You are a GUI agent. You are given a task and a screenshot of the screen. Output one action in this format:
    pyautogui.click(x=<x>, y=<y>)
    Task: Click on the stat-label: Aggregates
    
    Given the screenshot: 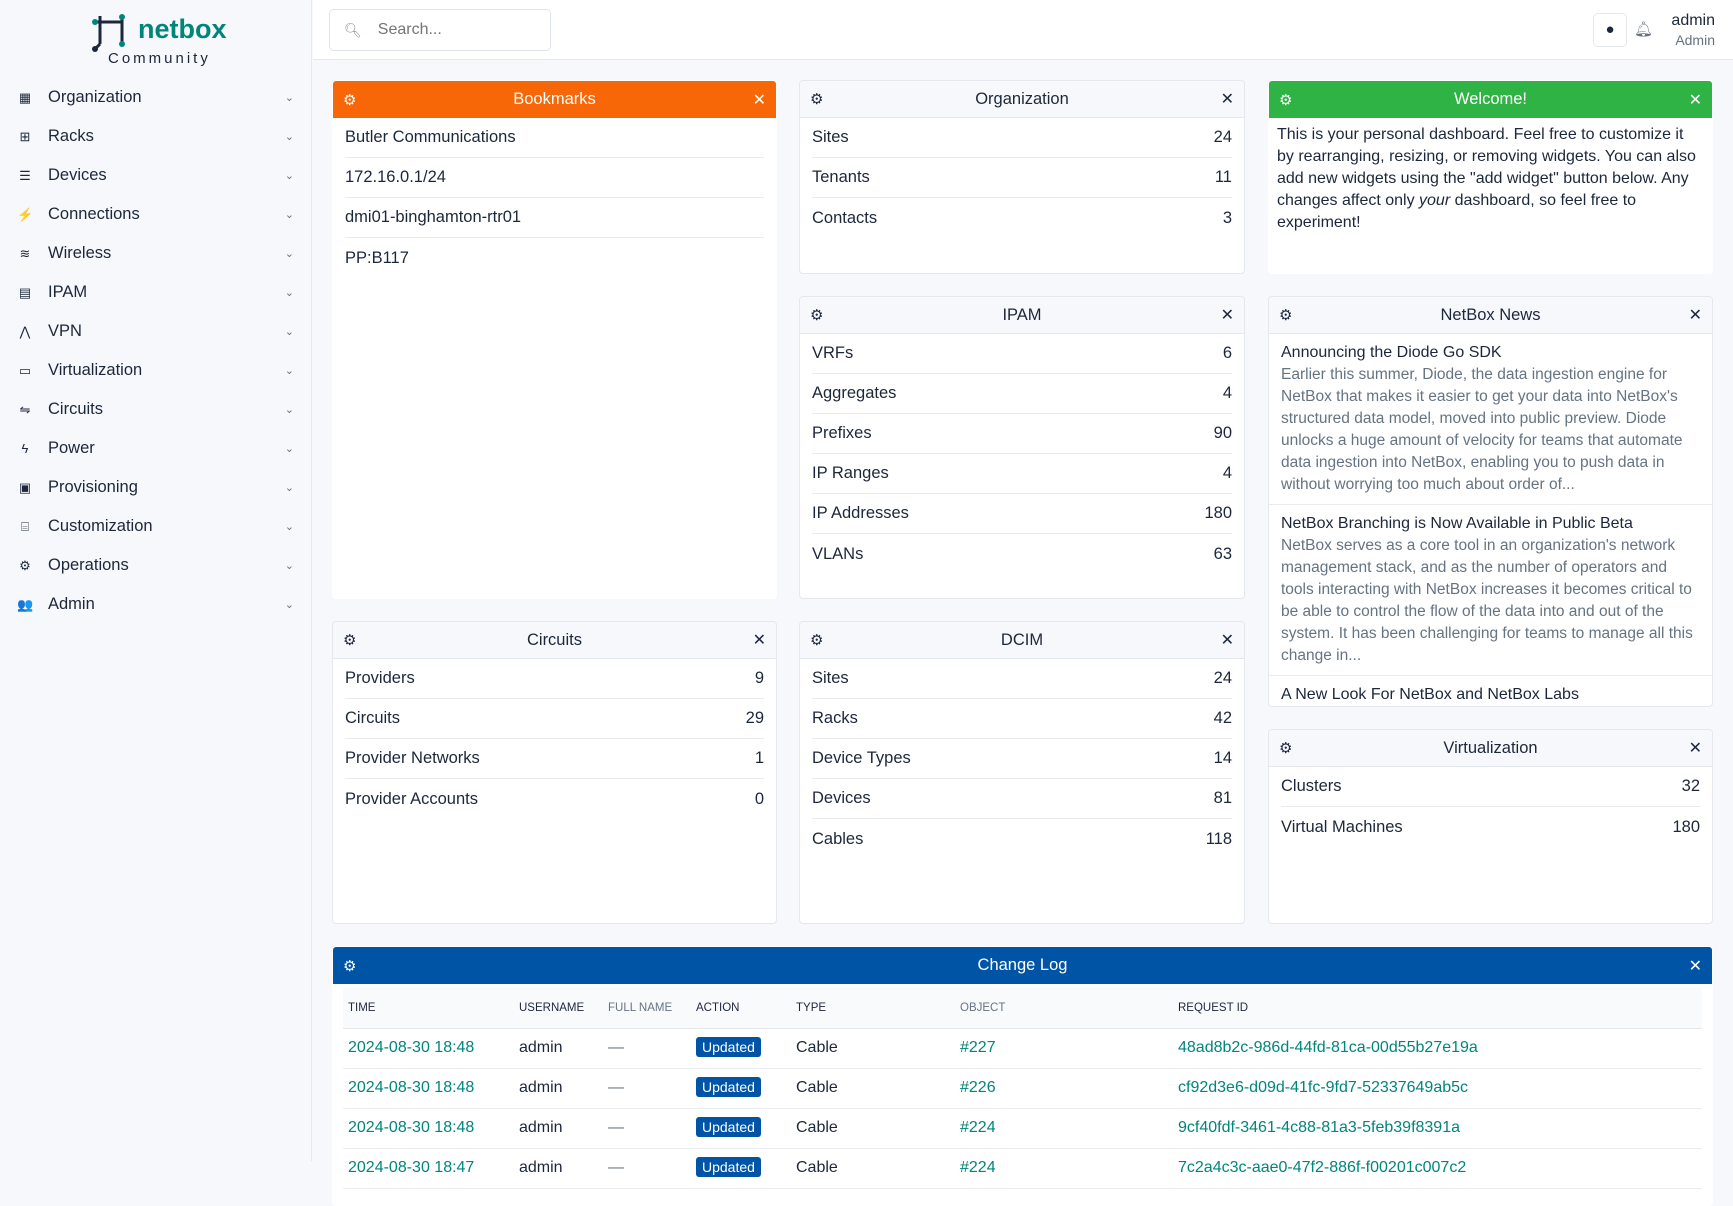 What is the action you would take?
    pyautogui.click(x=854, y=393)
    